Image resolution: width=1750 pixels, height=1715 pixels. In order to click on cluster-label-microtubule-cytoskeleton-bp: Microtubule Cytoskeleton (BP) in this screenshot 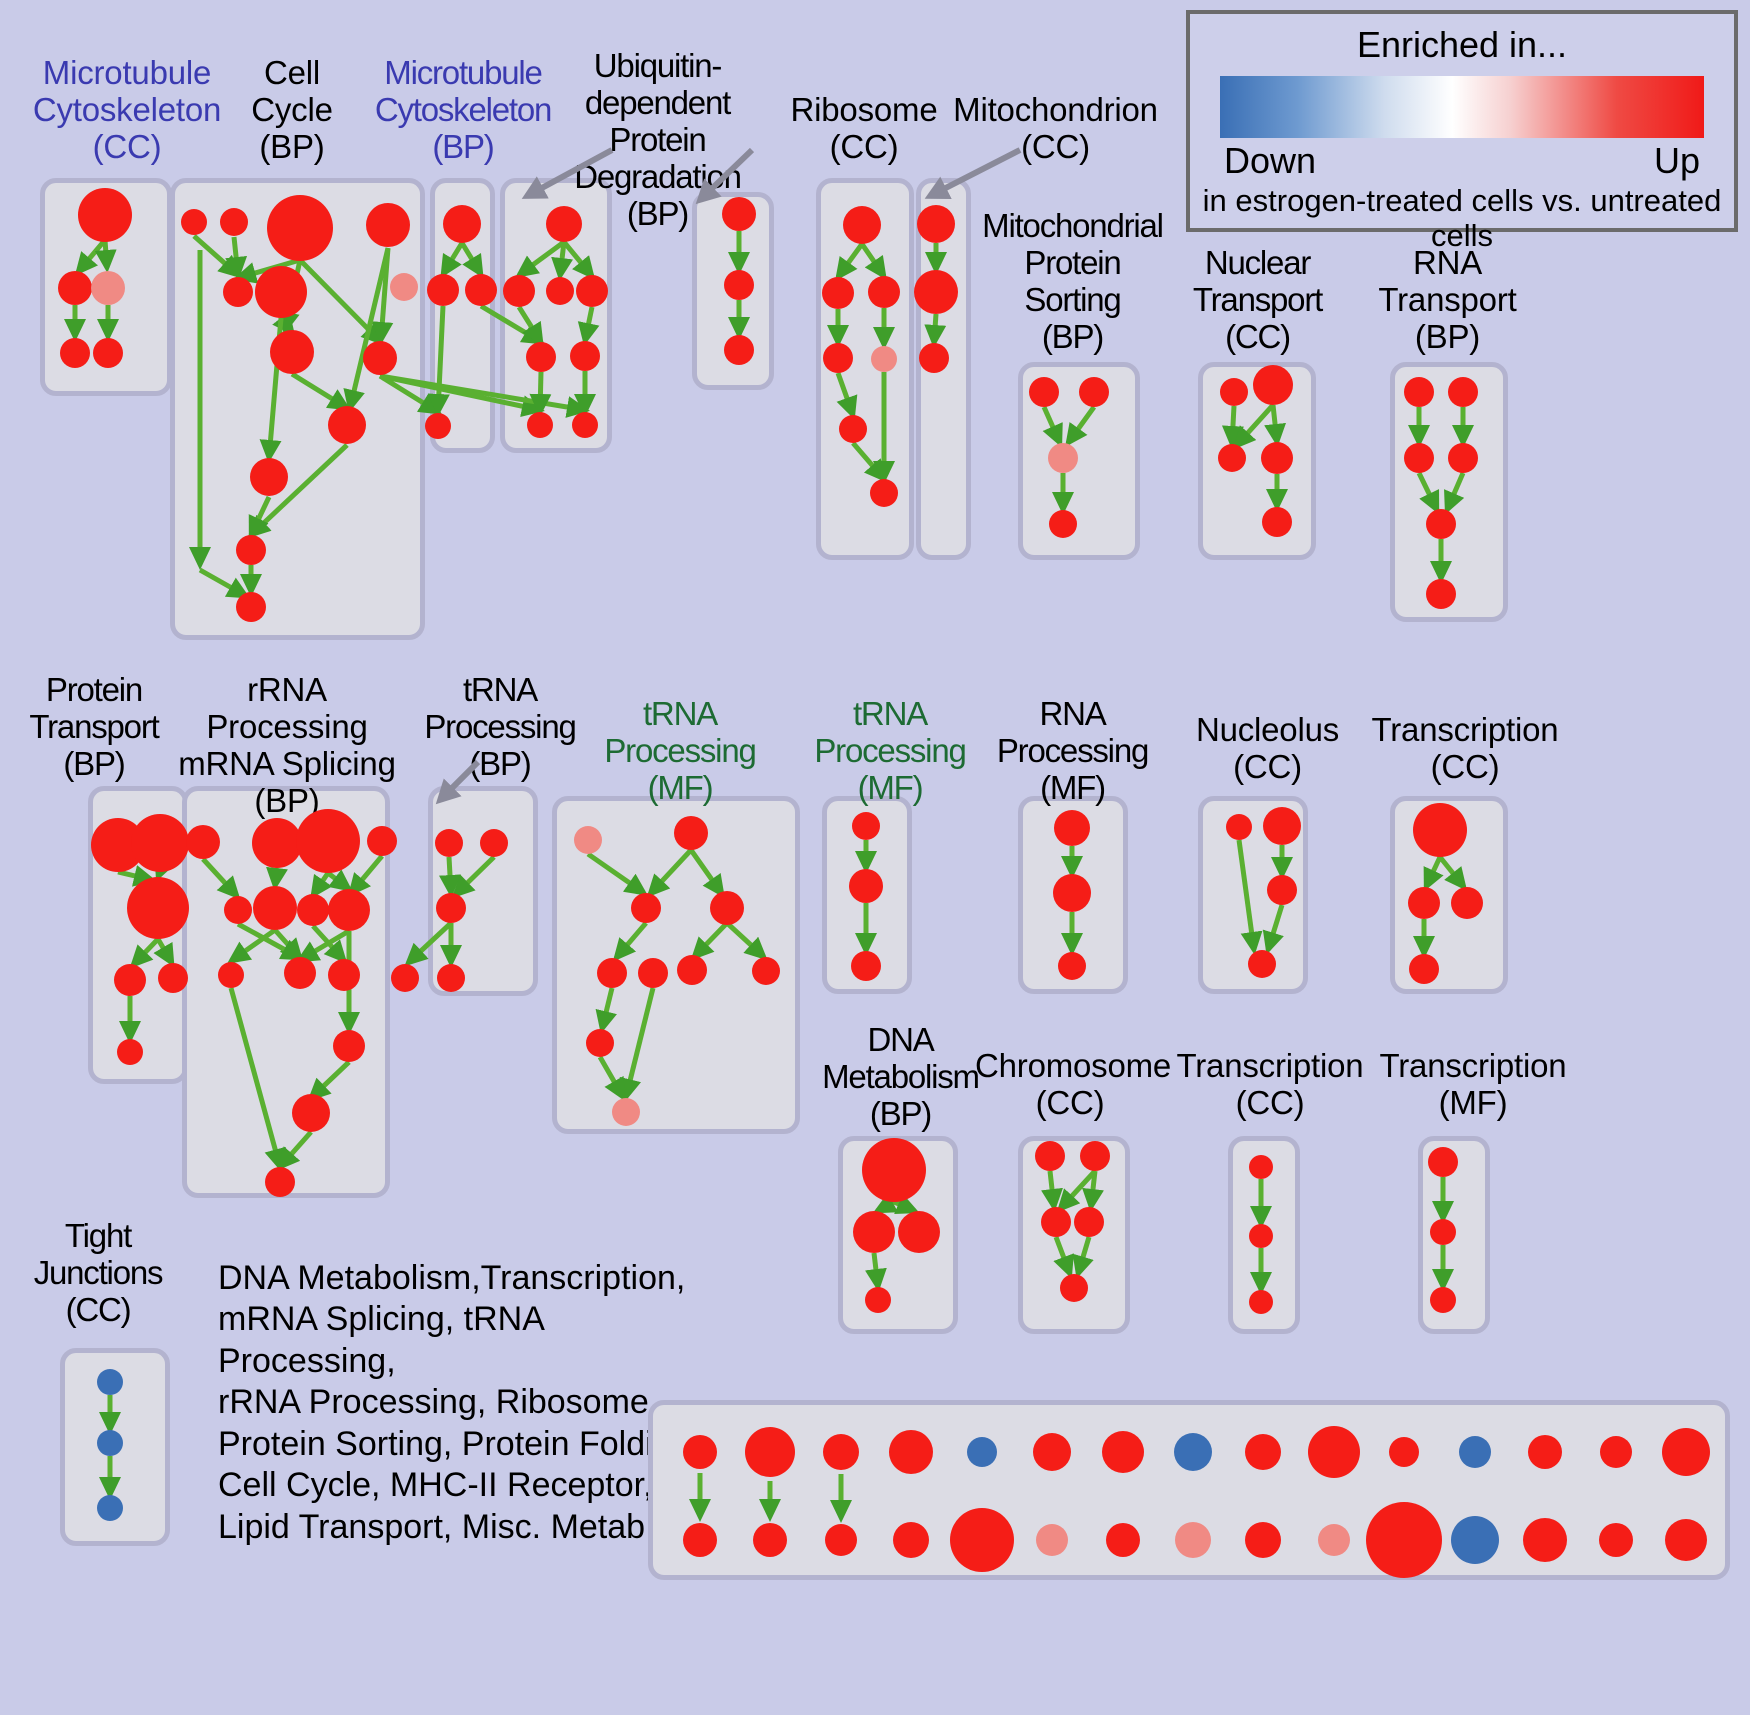, I will do `click(463, 109)`.